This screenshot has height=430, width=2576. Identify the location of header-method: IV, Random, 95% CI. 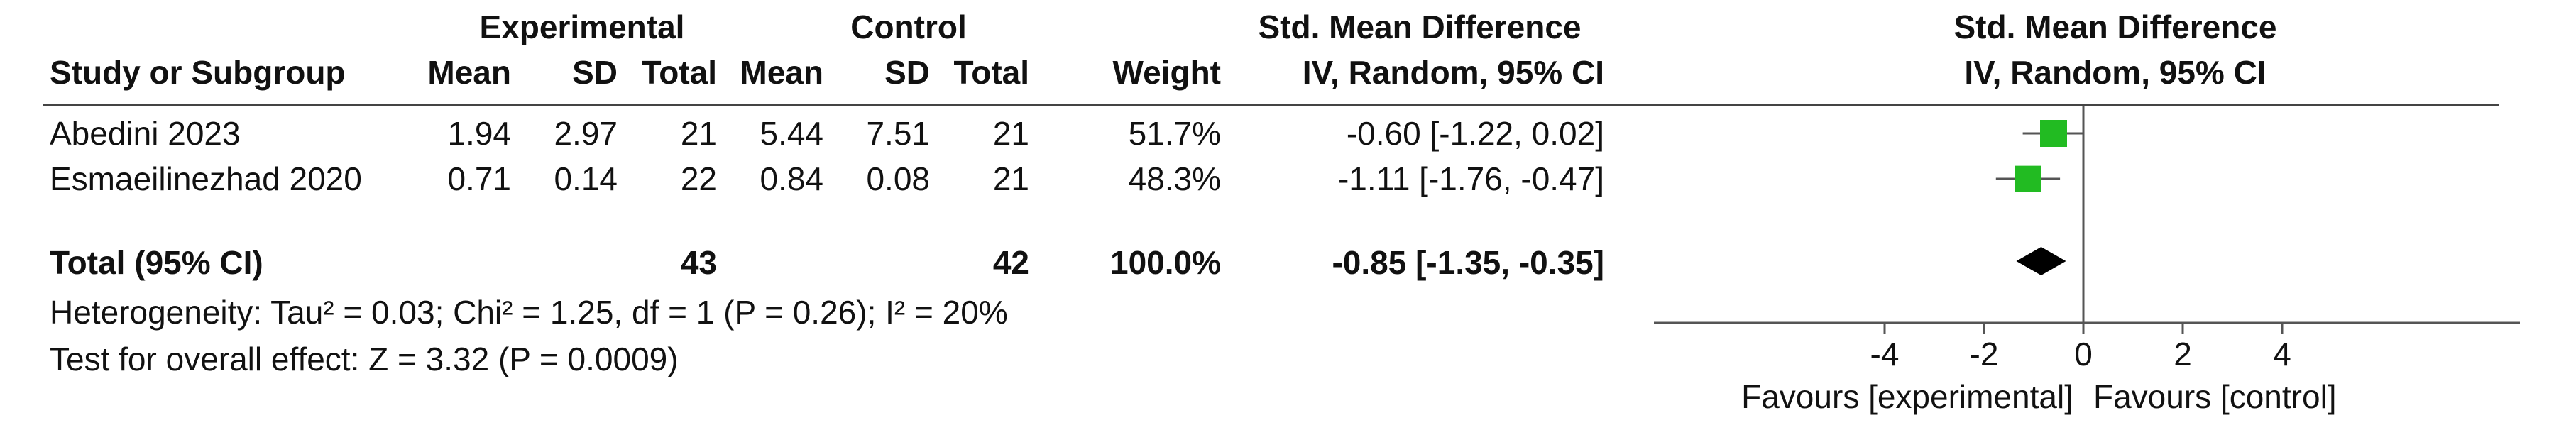
(1453, 72).